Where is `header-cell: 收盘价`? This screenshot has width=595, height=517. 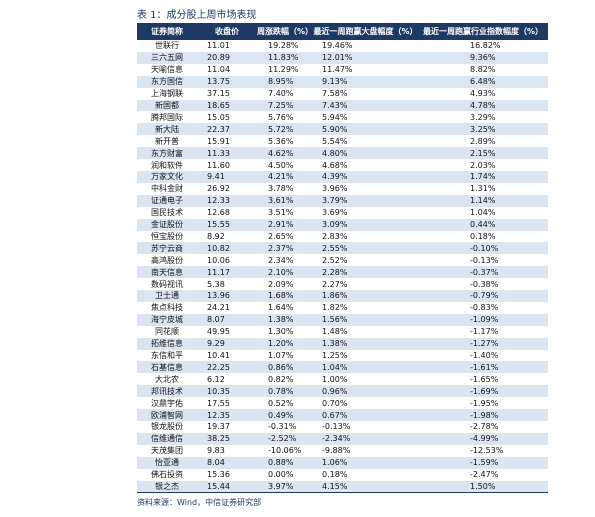
header-cell: 收盘价 is located at coordinates (227, 31).